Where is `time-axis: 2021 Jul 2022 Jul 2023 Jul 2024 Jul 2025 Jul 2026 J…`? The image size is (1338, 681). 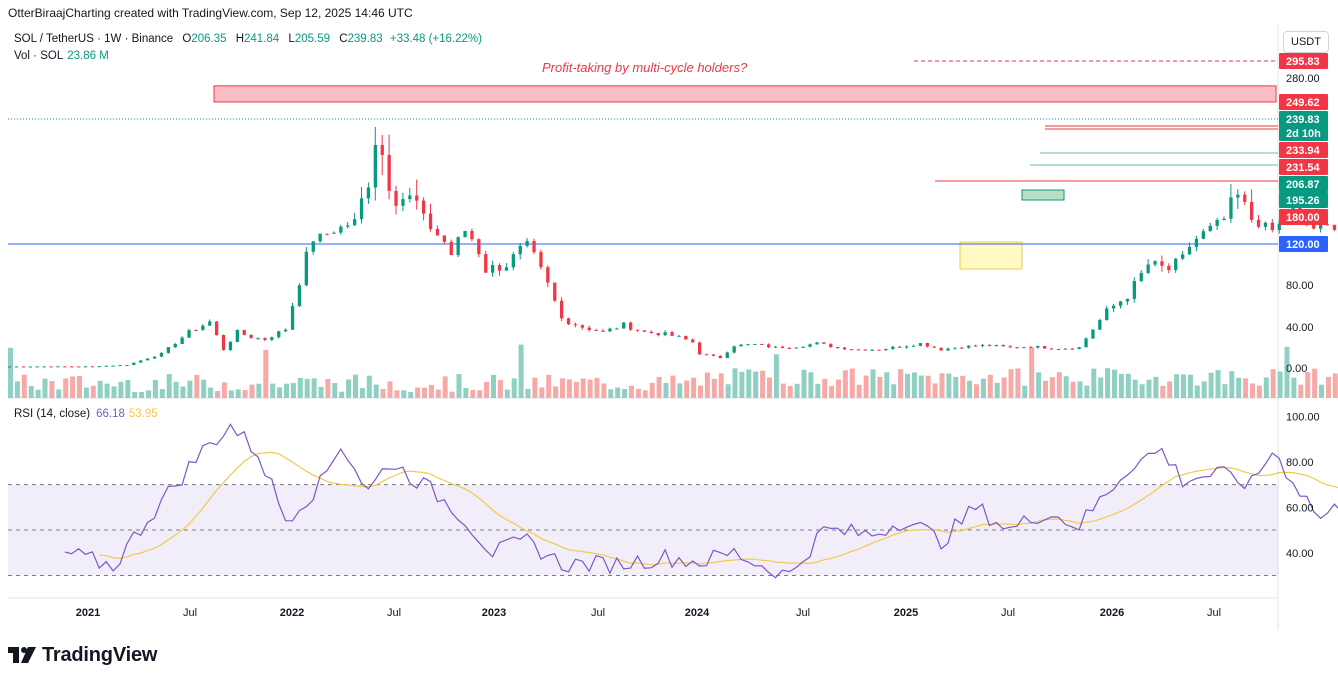 time-axis: 2021 Jul 2022 Jul 2023 Jul 2024 Jul 2025 Jul 2026 J… is located at coordinates (648, 613).